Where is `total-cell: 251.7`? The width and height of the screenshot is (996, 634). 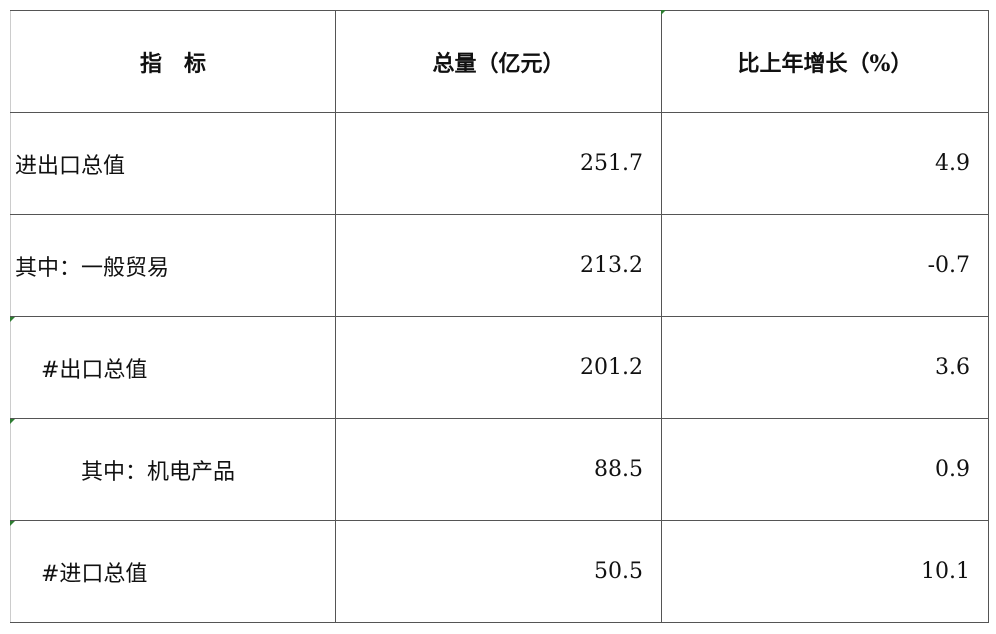 total-cell: 251.7 is located at coordinates (498, 163).